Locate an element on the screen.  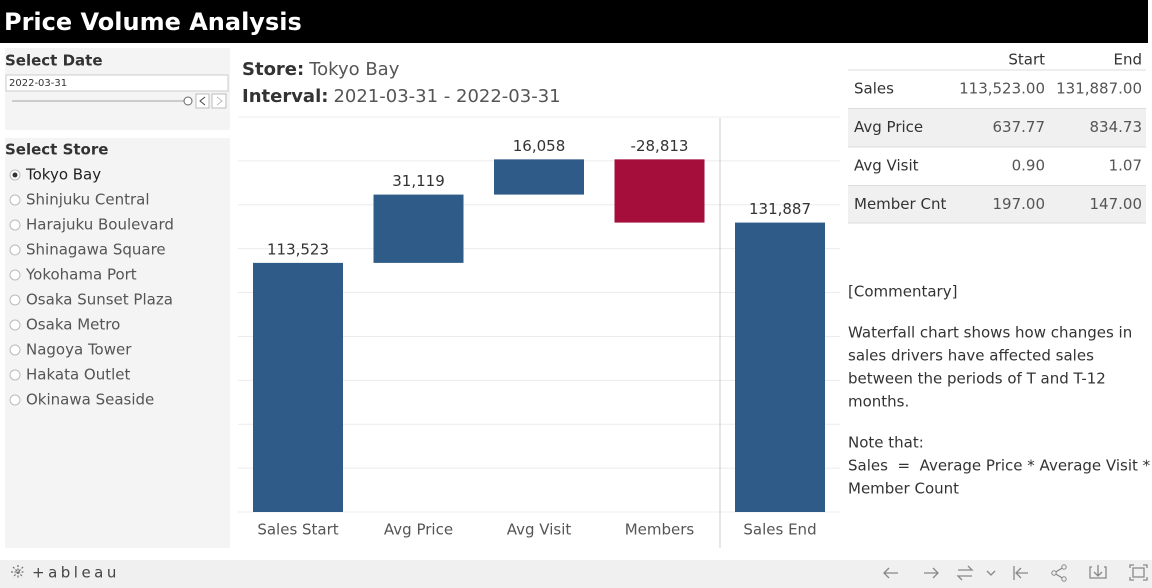
commentary-line: between the periods of T and T-12 is located at coordinates (977, 379).